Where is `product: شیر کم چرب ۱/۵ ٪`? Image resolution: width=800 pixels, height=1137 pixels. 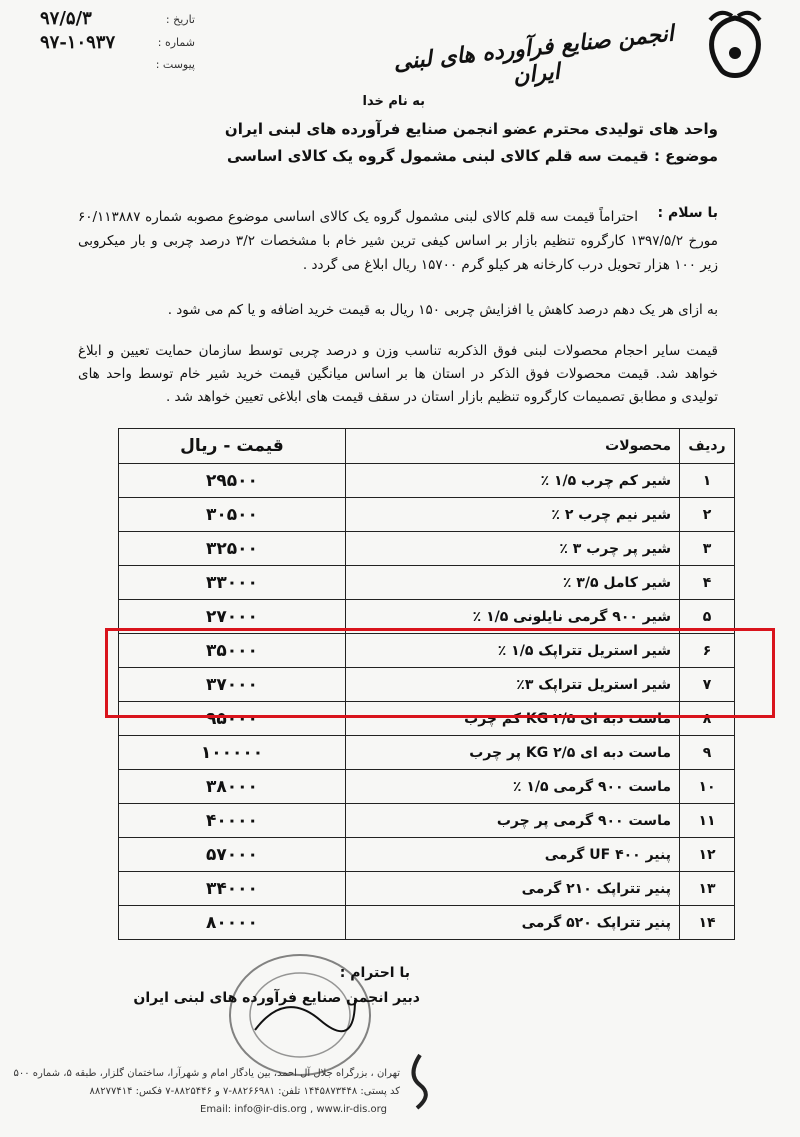
product: شیر کم چرب ۱/۵ ٪ is located at coordinates (512, 480).